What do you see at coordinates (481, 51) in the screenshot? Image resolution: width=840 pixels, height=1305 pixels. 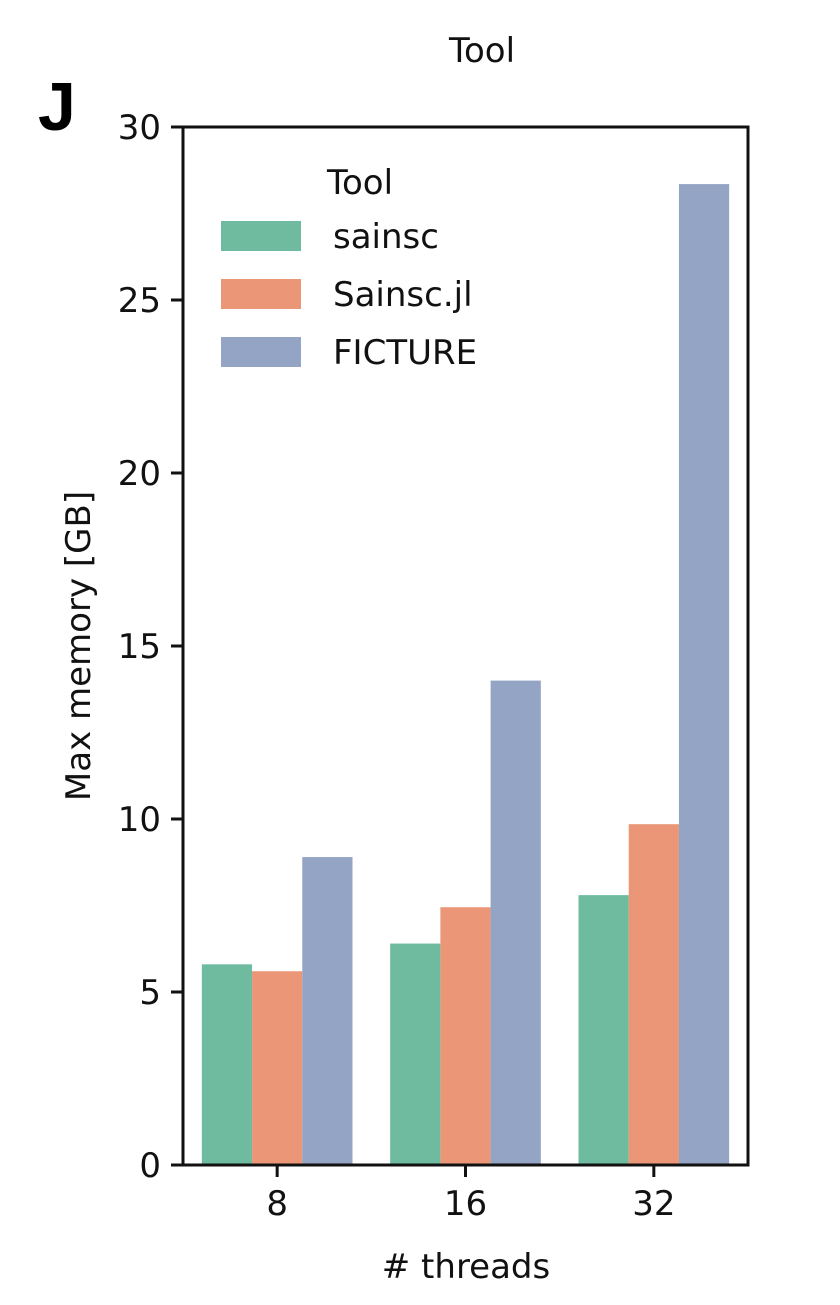 I see `top-title: Tool` at bounding box center [481, 51].